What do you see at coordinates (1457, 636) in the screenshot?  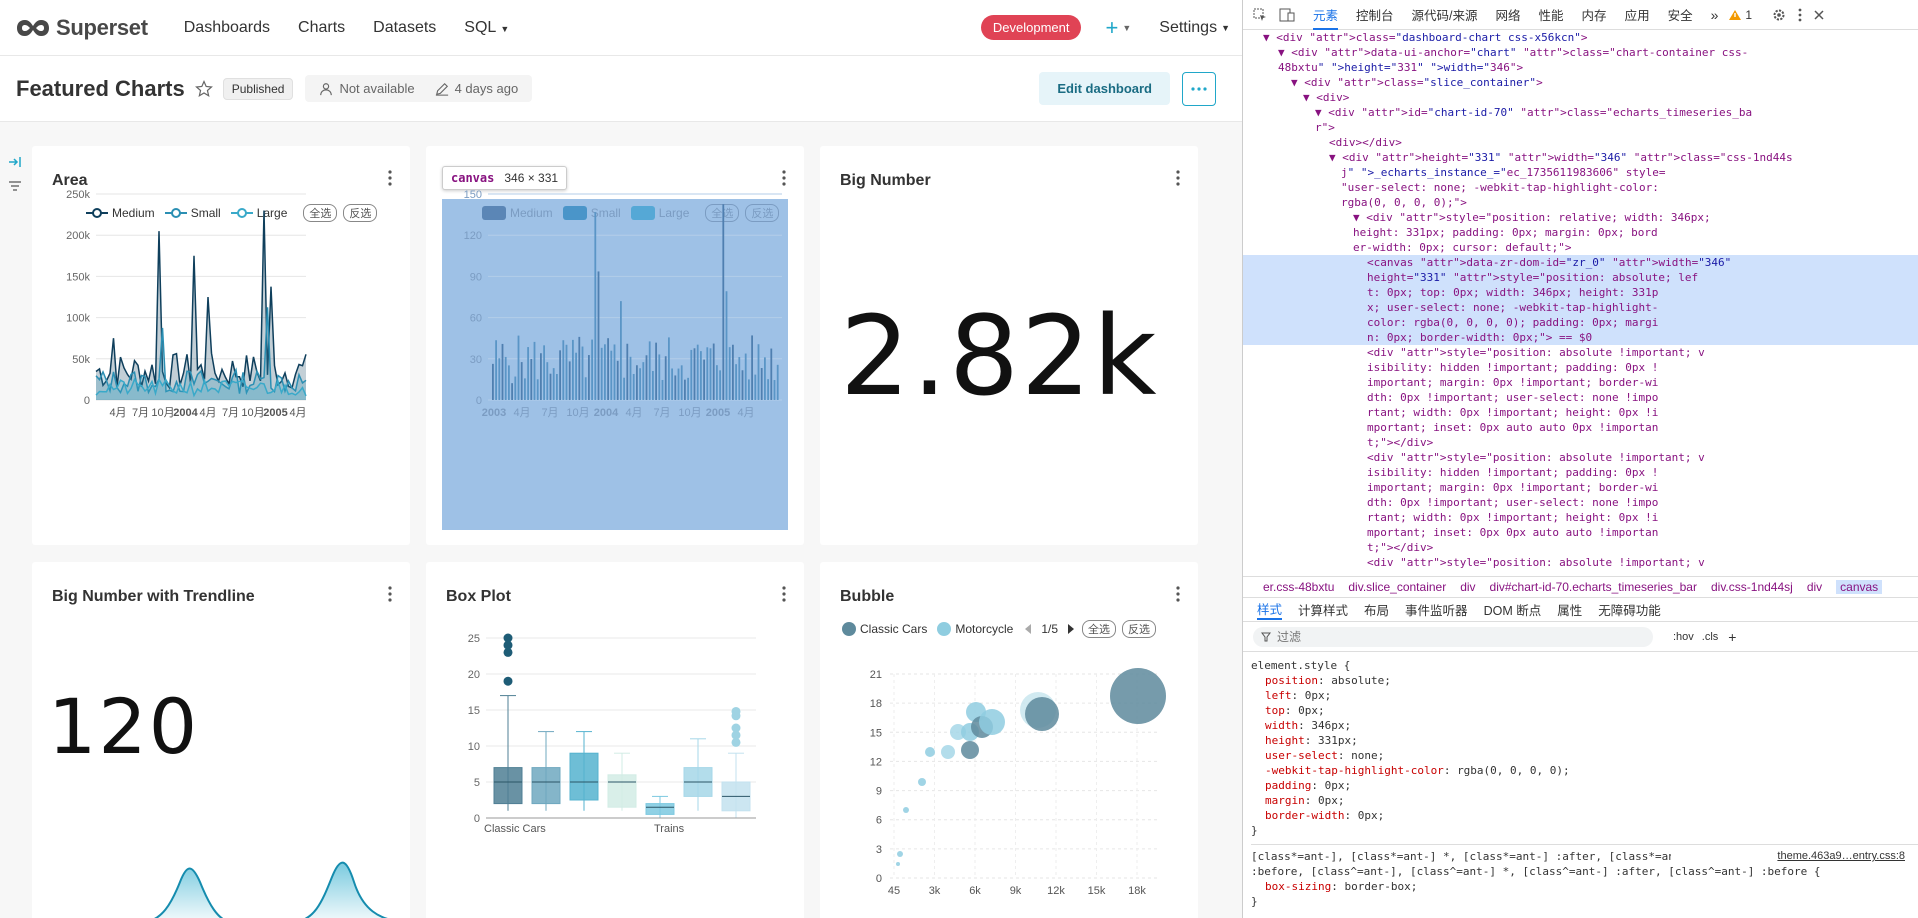 I see `styles-filter-input` at bounding box center [1457, 636].